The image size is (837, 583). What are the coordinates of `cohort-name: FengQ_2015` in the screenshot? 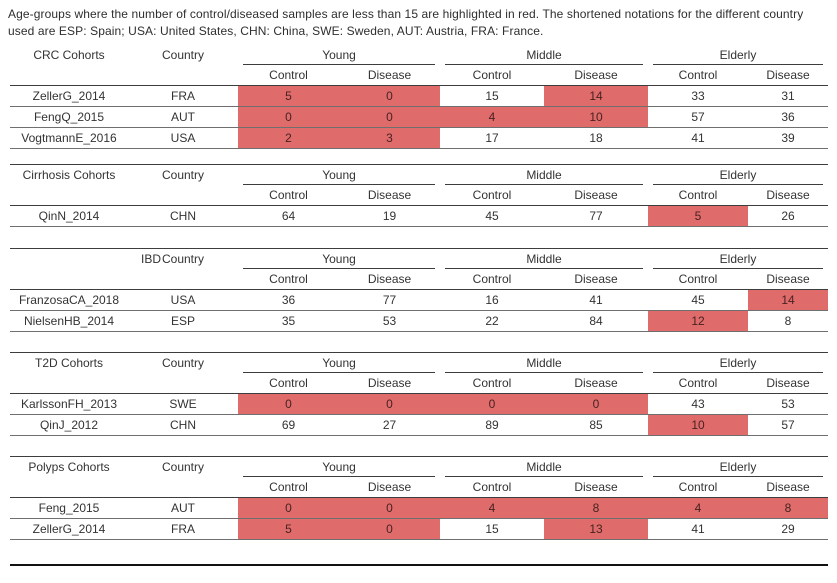 It's located at (69, 117).